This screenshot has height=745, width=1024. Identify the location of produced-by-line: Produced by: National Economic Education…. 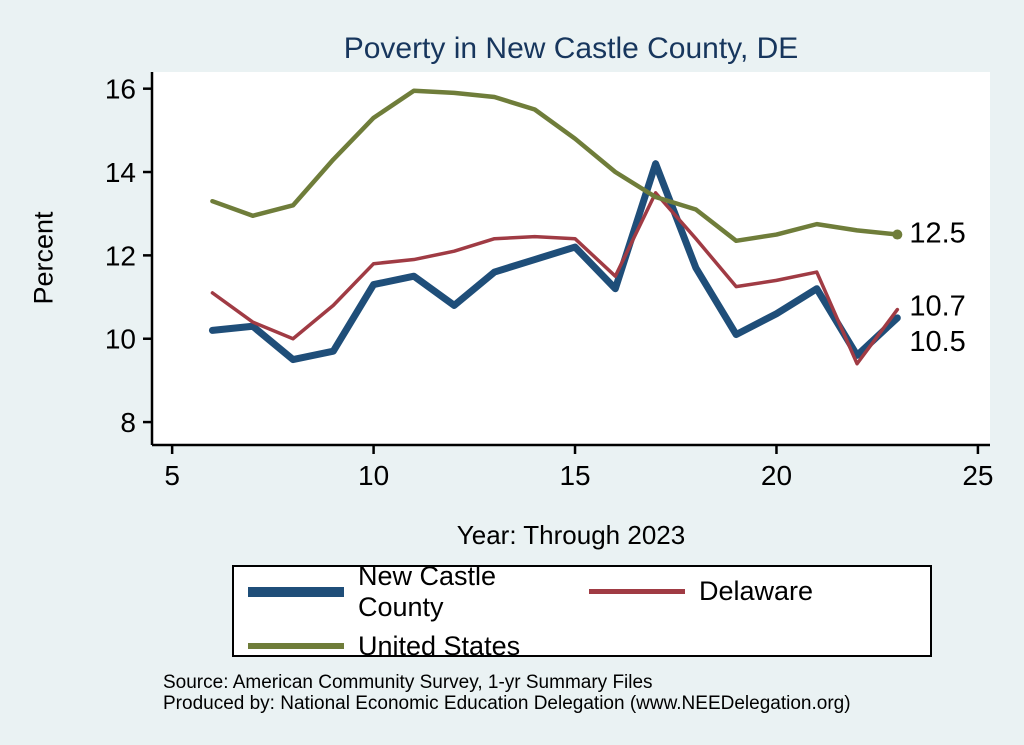
(507, 704).